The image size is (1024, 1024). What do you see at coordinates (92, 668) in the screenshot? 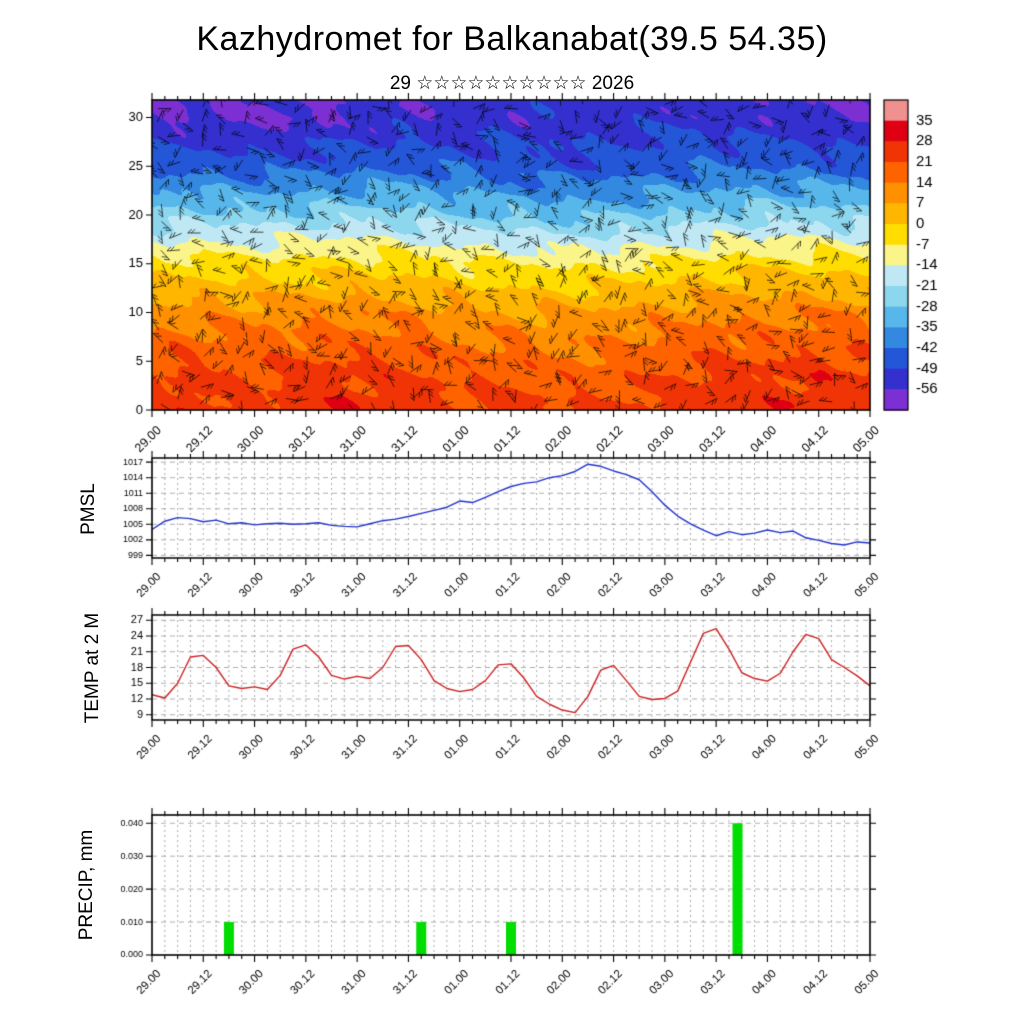
I see `temp-axis-label: TEMP at 2 M` at bounding box center [92, 668].